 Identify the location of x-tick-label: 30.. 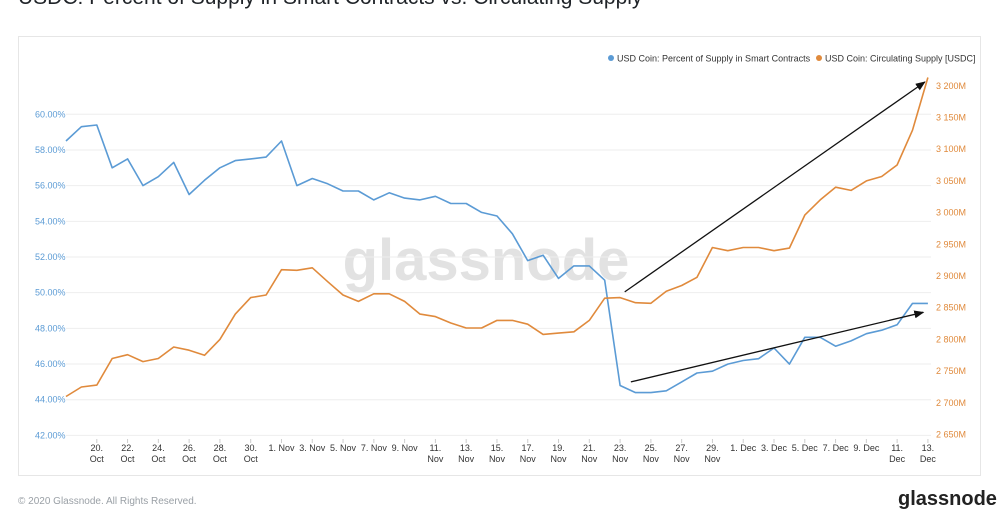
(250, 448).